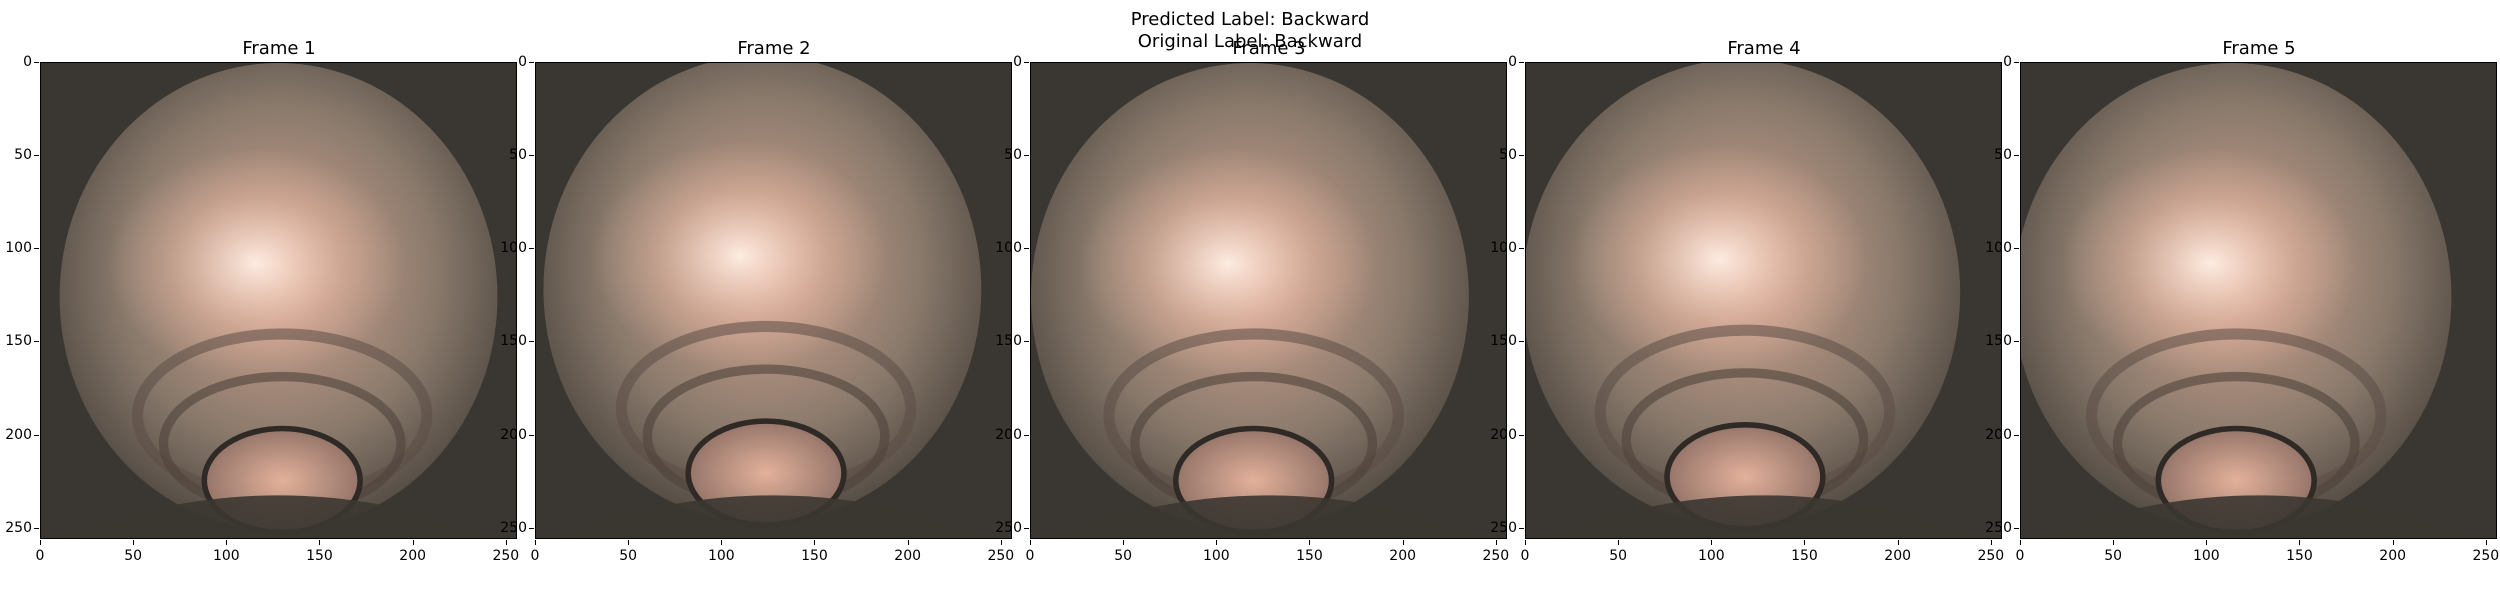 Image resolution: width=2500 pixels, height=600 pixels. What do you see at coordinates (2259, 48) in the screenshot?
I see `frame-title: Frame 5` at bounding box center [2259, 48].